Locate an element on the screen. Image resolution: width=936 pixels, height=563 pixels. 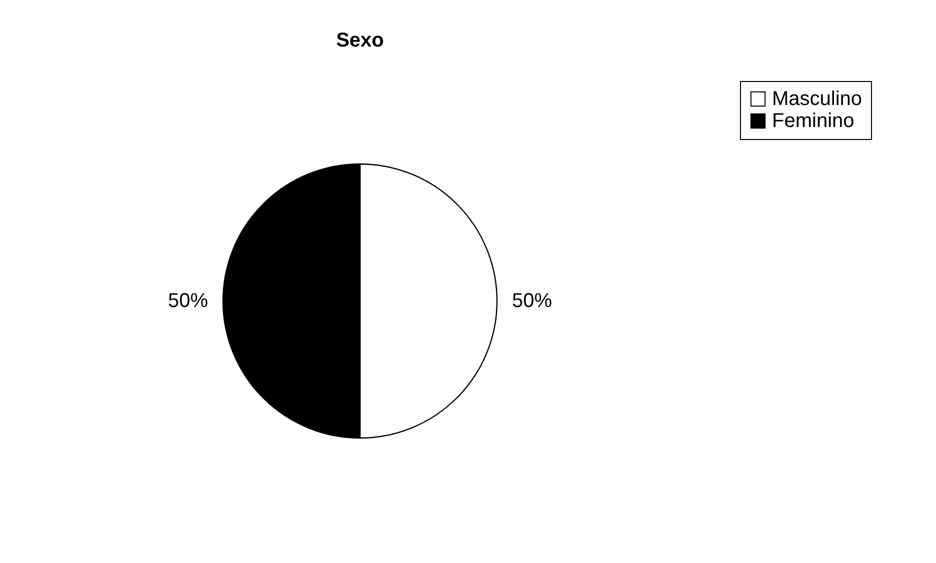
legend-label: Masculino is located at coordinates (817, 99).